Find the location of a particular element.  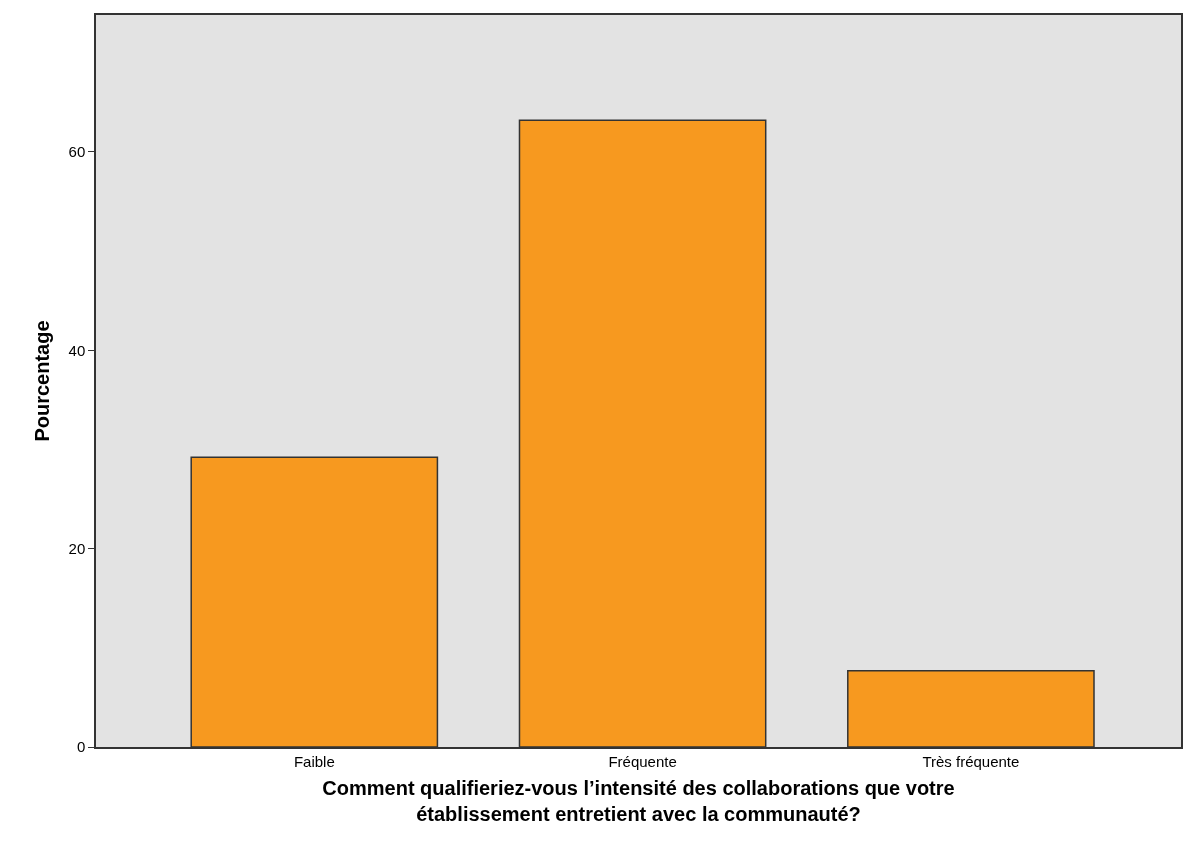

x-tick-label: Fréquente is located at coordinates (642, 761).